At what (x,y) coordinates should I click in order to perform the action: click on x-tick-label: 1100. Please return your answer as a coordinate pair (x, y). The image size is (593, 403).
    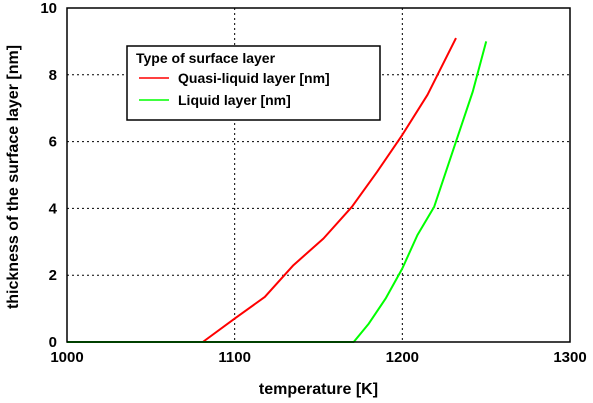
    Looking at the image, I should click on (234, 357).